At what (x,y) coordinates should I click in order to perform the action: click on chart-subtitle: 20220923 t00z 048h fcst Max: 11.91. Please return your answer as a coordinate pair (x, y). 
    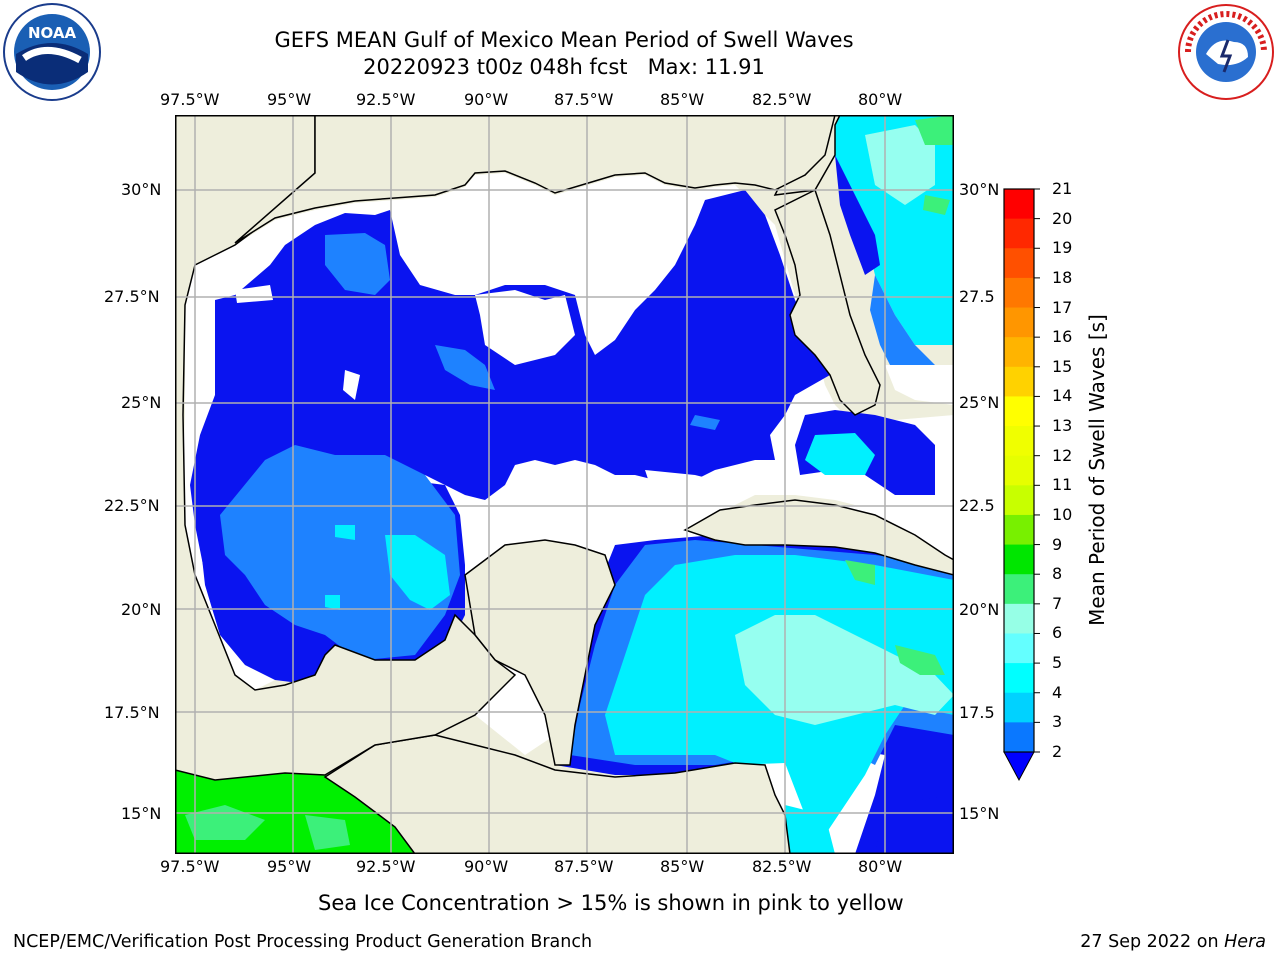
    Looking at the image, I should click on (564, 67).